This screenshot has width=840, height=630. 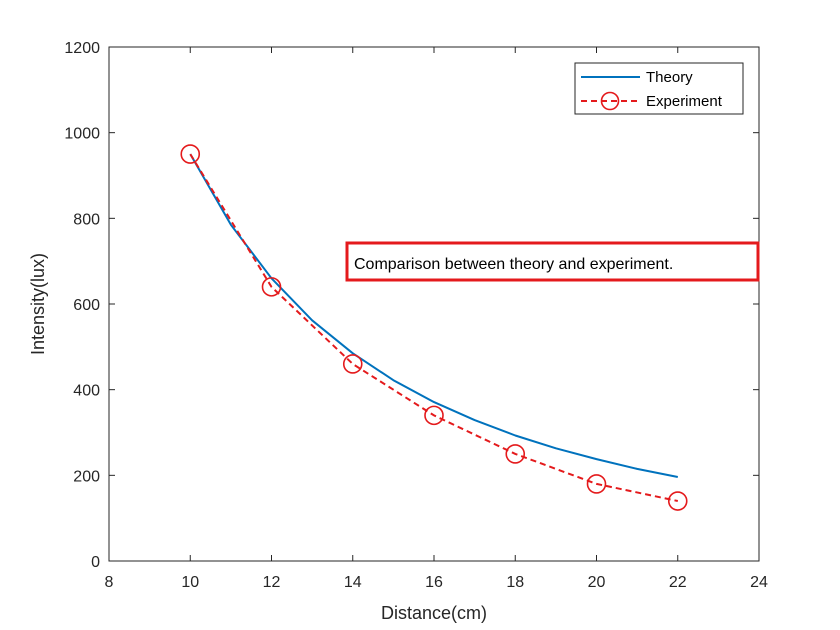 I want to click on legend: Theory Experiment, so click(x=659, y=88).